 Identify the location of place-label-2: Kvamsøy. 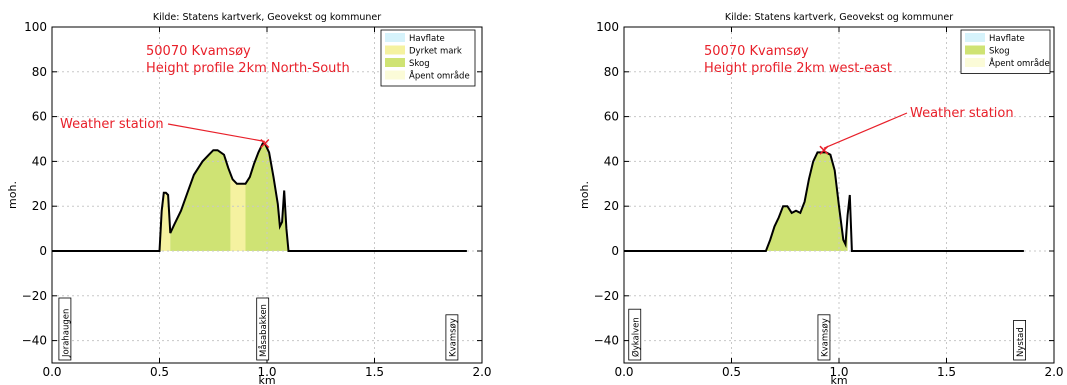
(824, 337).